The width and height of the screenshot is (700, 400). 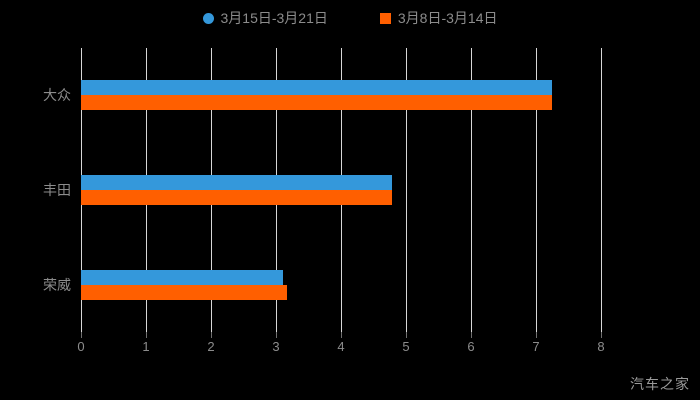 I want to click on x-axis-tick-label: 7, so click(x=536, y=346).